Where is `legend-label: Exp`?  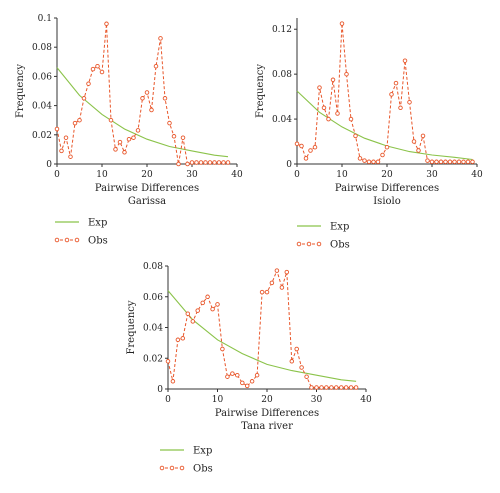
legend-label: Exp is located at coordinates (339, 227).